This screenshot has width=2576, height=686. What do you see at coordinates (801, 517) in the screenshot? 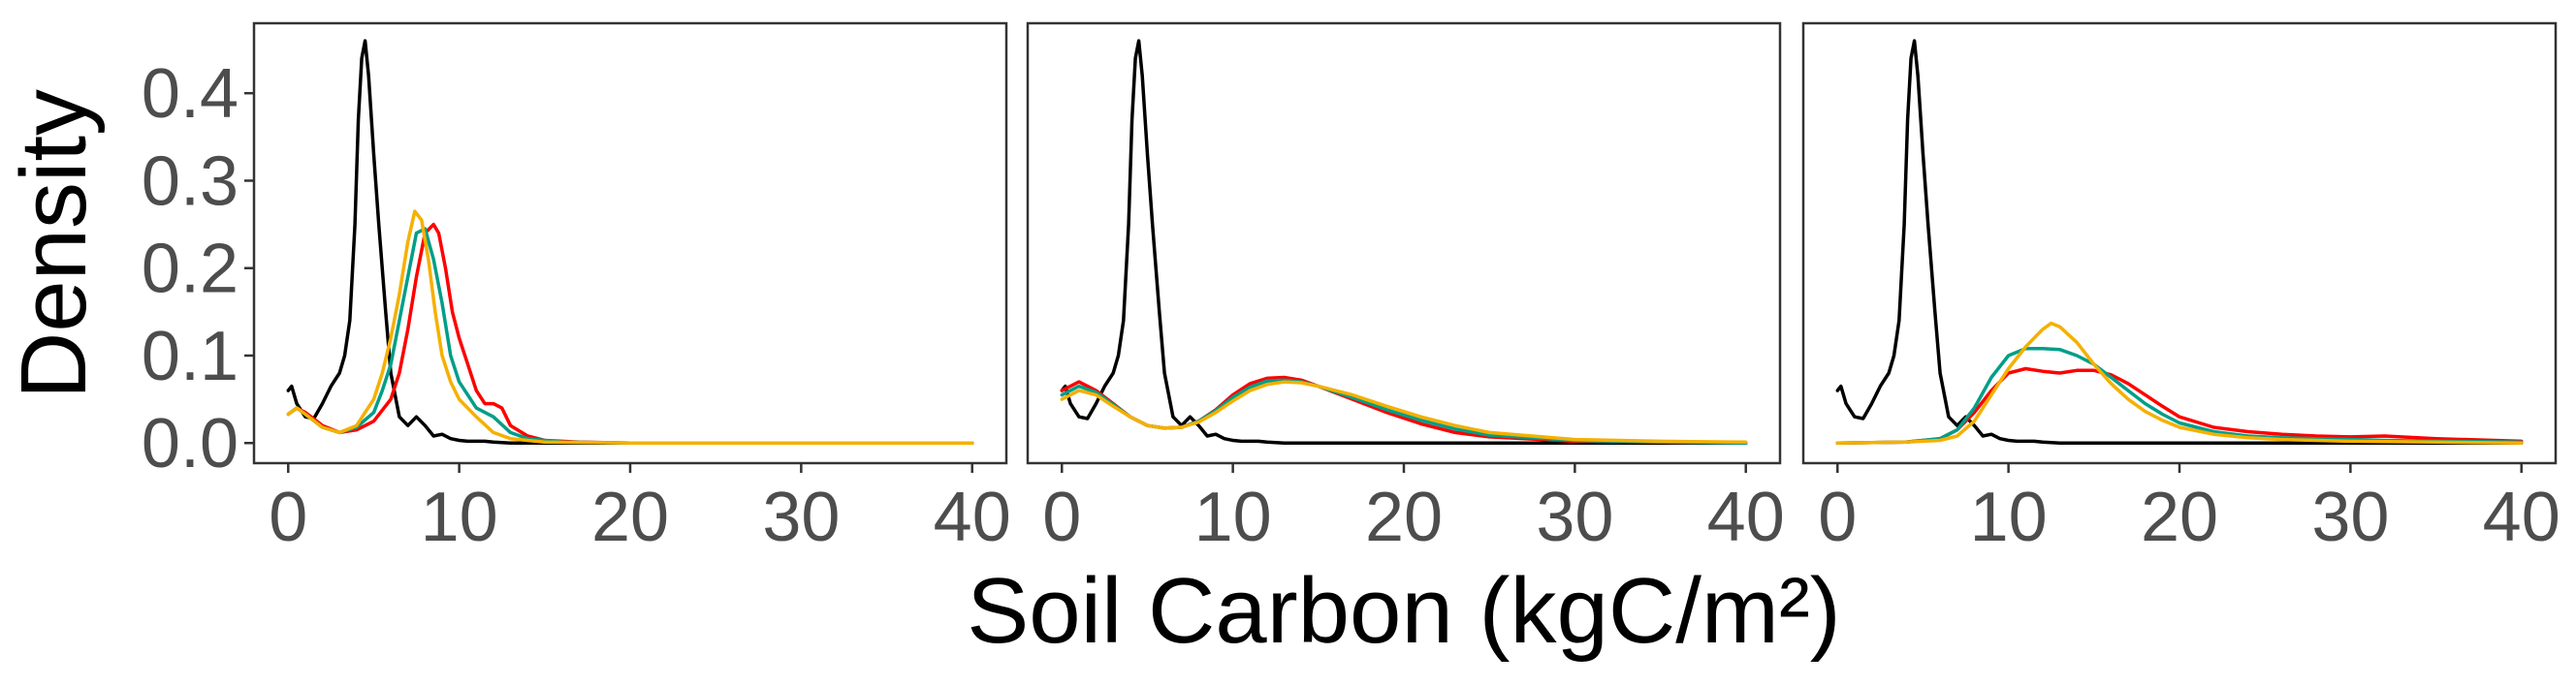
I see `panel-1-x-tick-label: 30` at bounding box center [801, 517].